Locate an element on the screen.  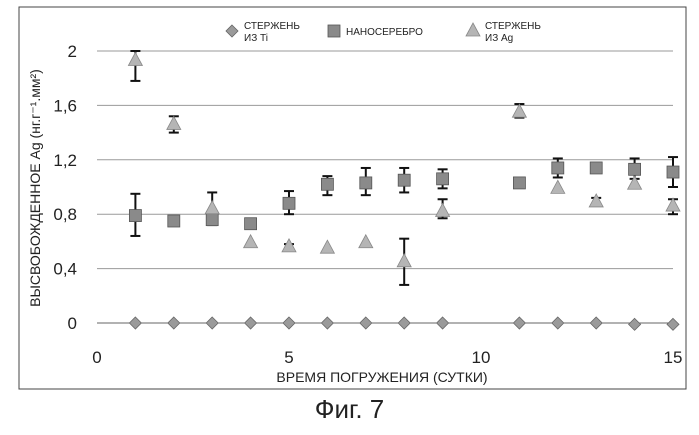
y-tick-label: 1,6 is located at coordinates (65, 105).